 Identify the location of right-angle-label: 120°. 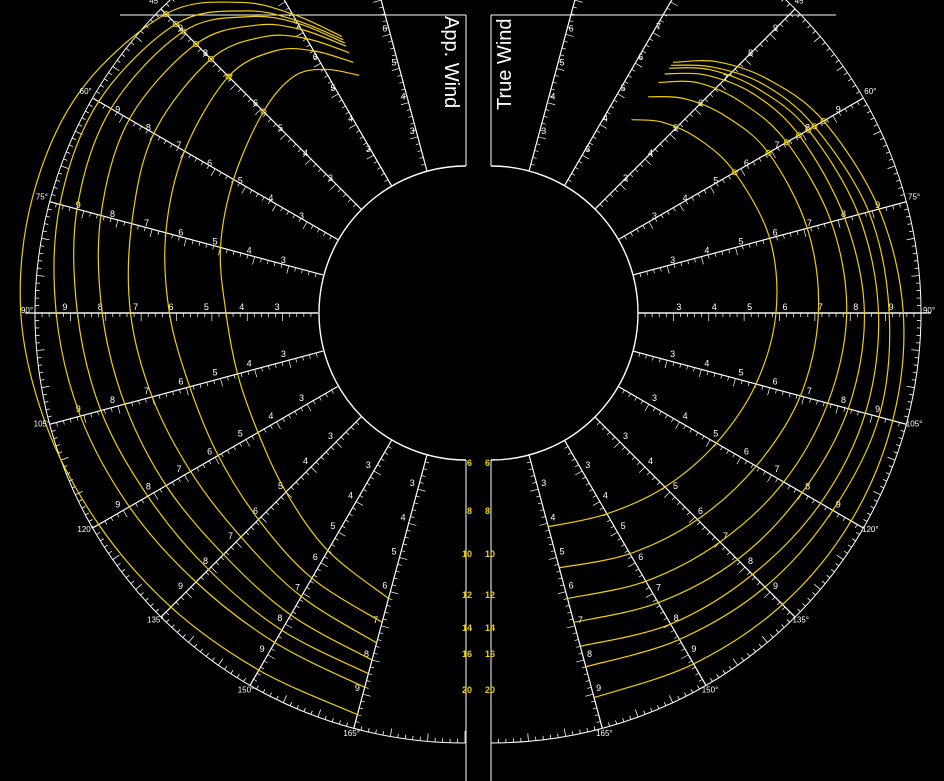
(870, 529).